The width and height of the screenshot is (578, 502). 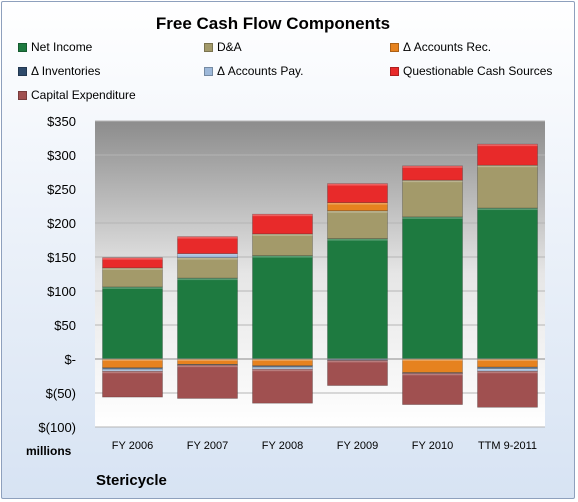 I want to click on legend-item-capex: Capital Expenditure, so click(x=77, y=95).